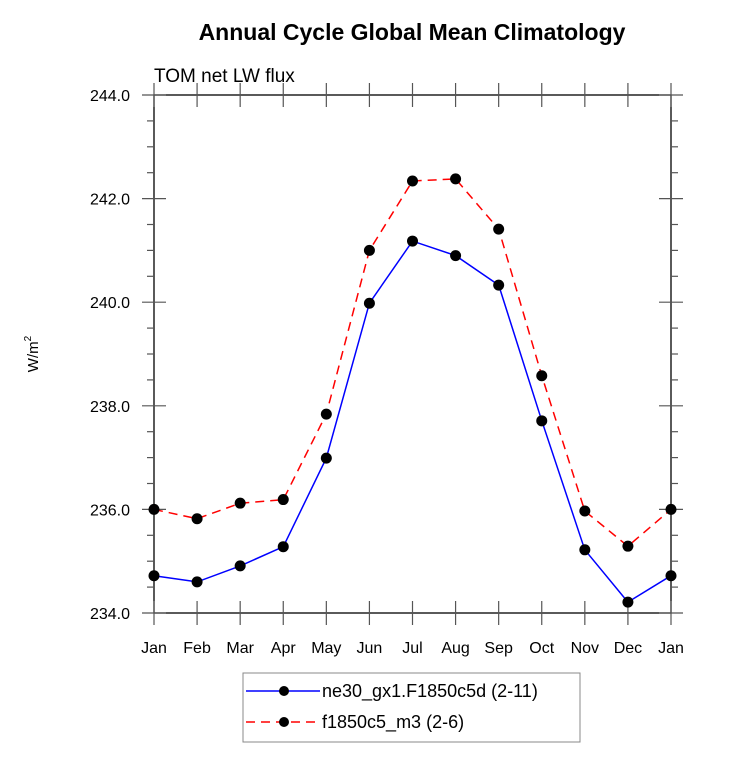 The image size is (733, 763). What do you see at coordinates (197, 648) in the screenshot?
I see `x-tick-label: Feb` at bounding box center [197, 648].